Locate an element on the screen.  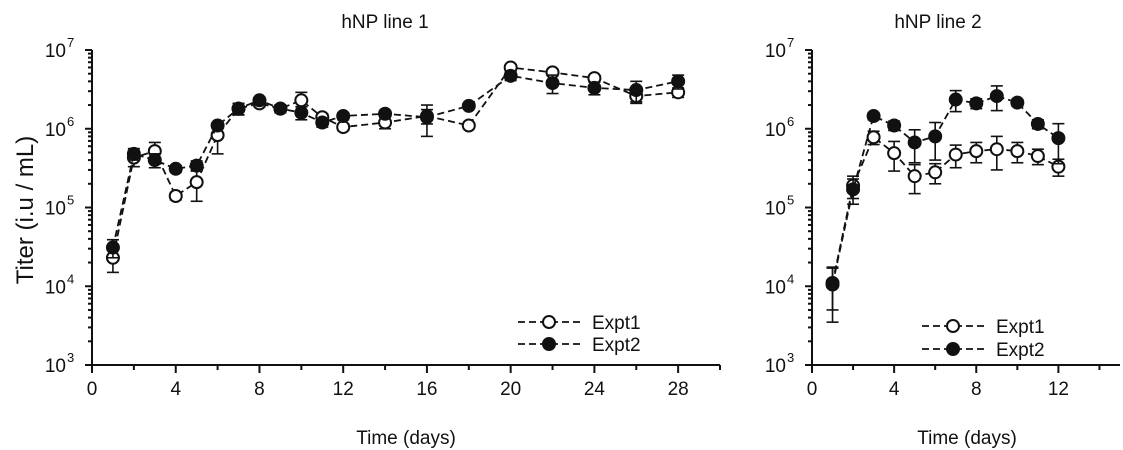
series-expt1: Expt1 is located at coordinates (945, 234).